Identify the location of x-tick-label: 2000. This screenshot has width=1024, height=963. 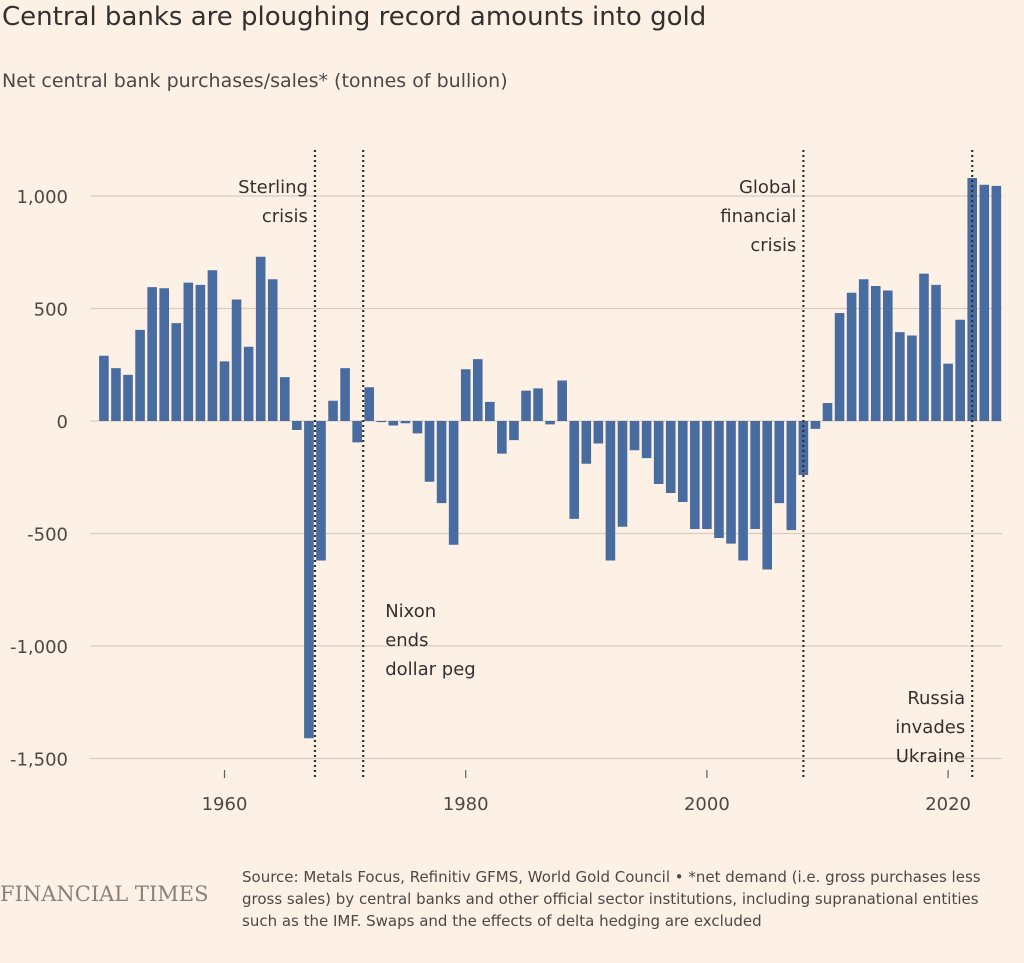
(707, 804).